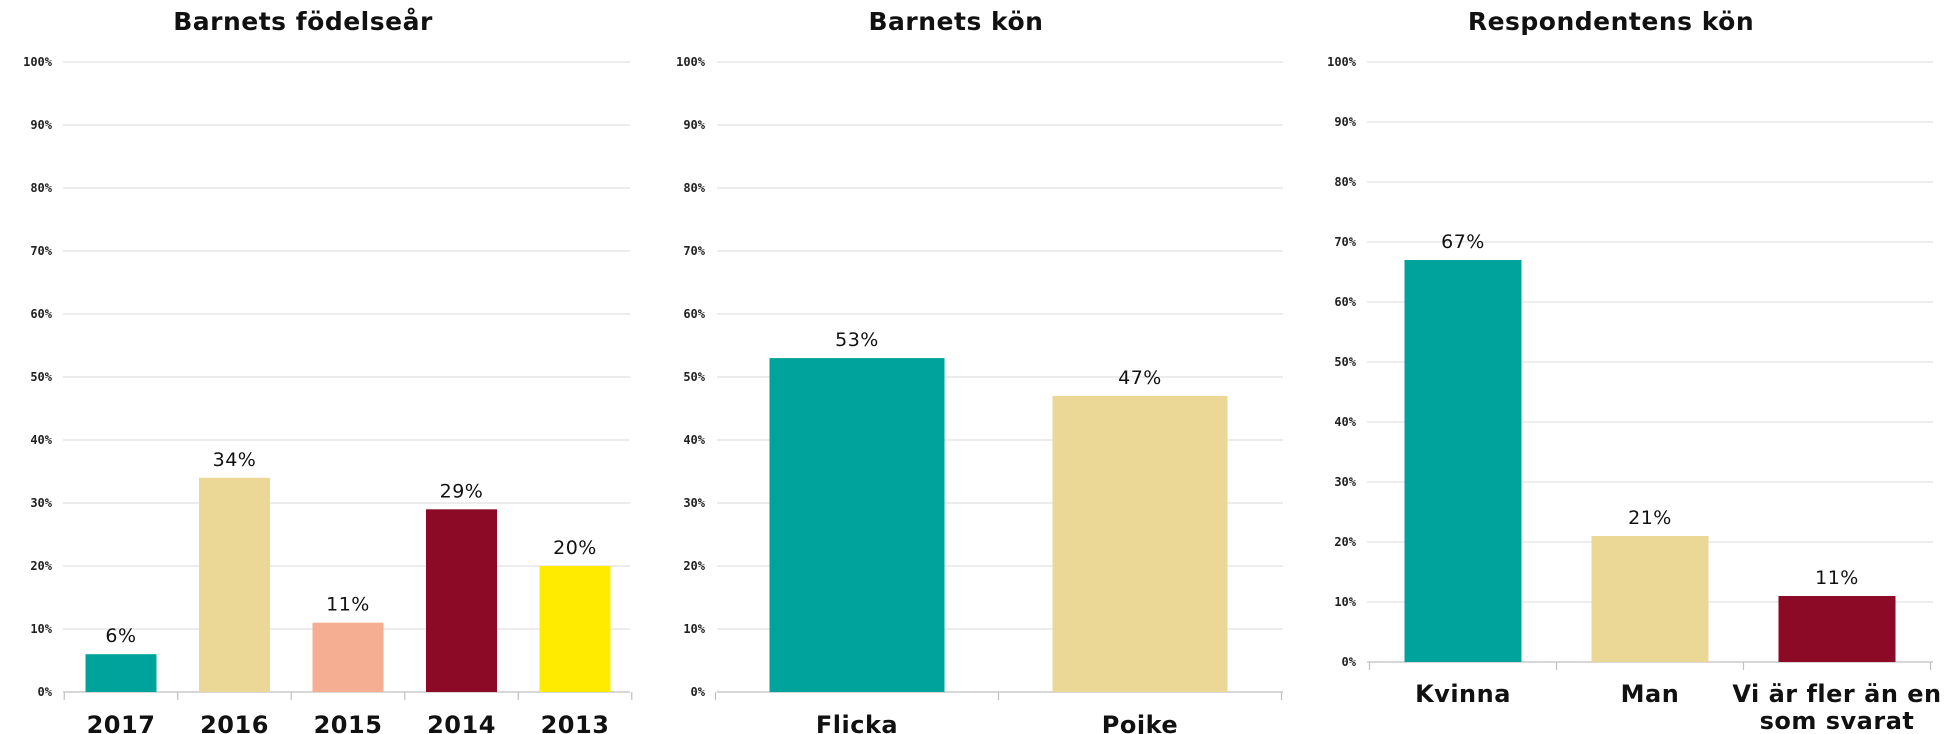 The width and height of the screenshot is (1946, 734). Describe the element at coordinates (575, 722) in the screenshot. I see `x-tick-label: 2013` at that location.